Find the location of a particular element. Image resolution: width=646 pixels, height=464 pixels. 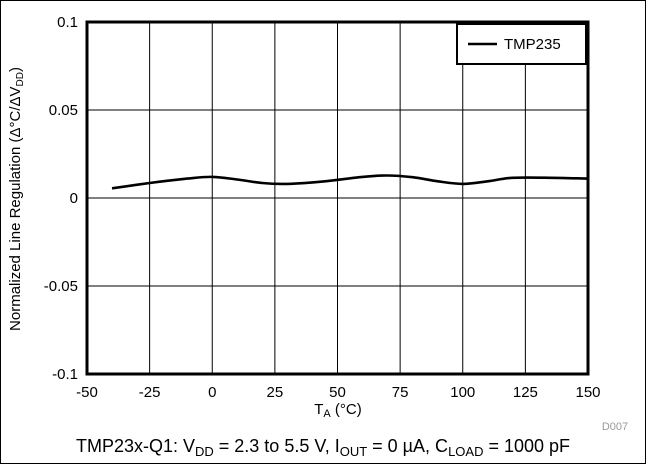

x-axis-label-main: T is located at coordinates (318, 409).